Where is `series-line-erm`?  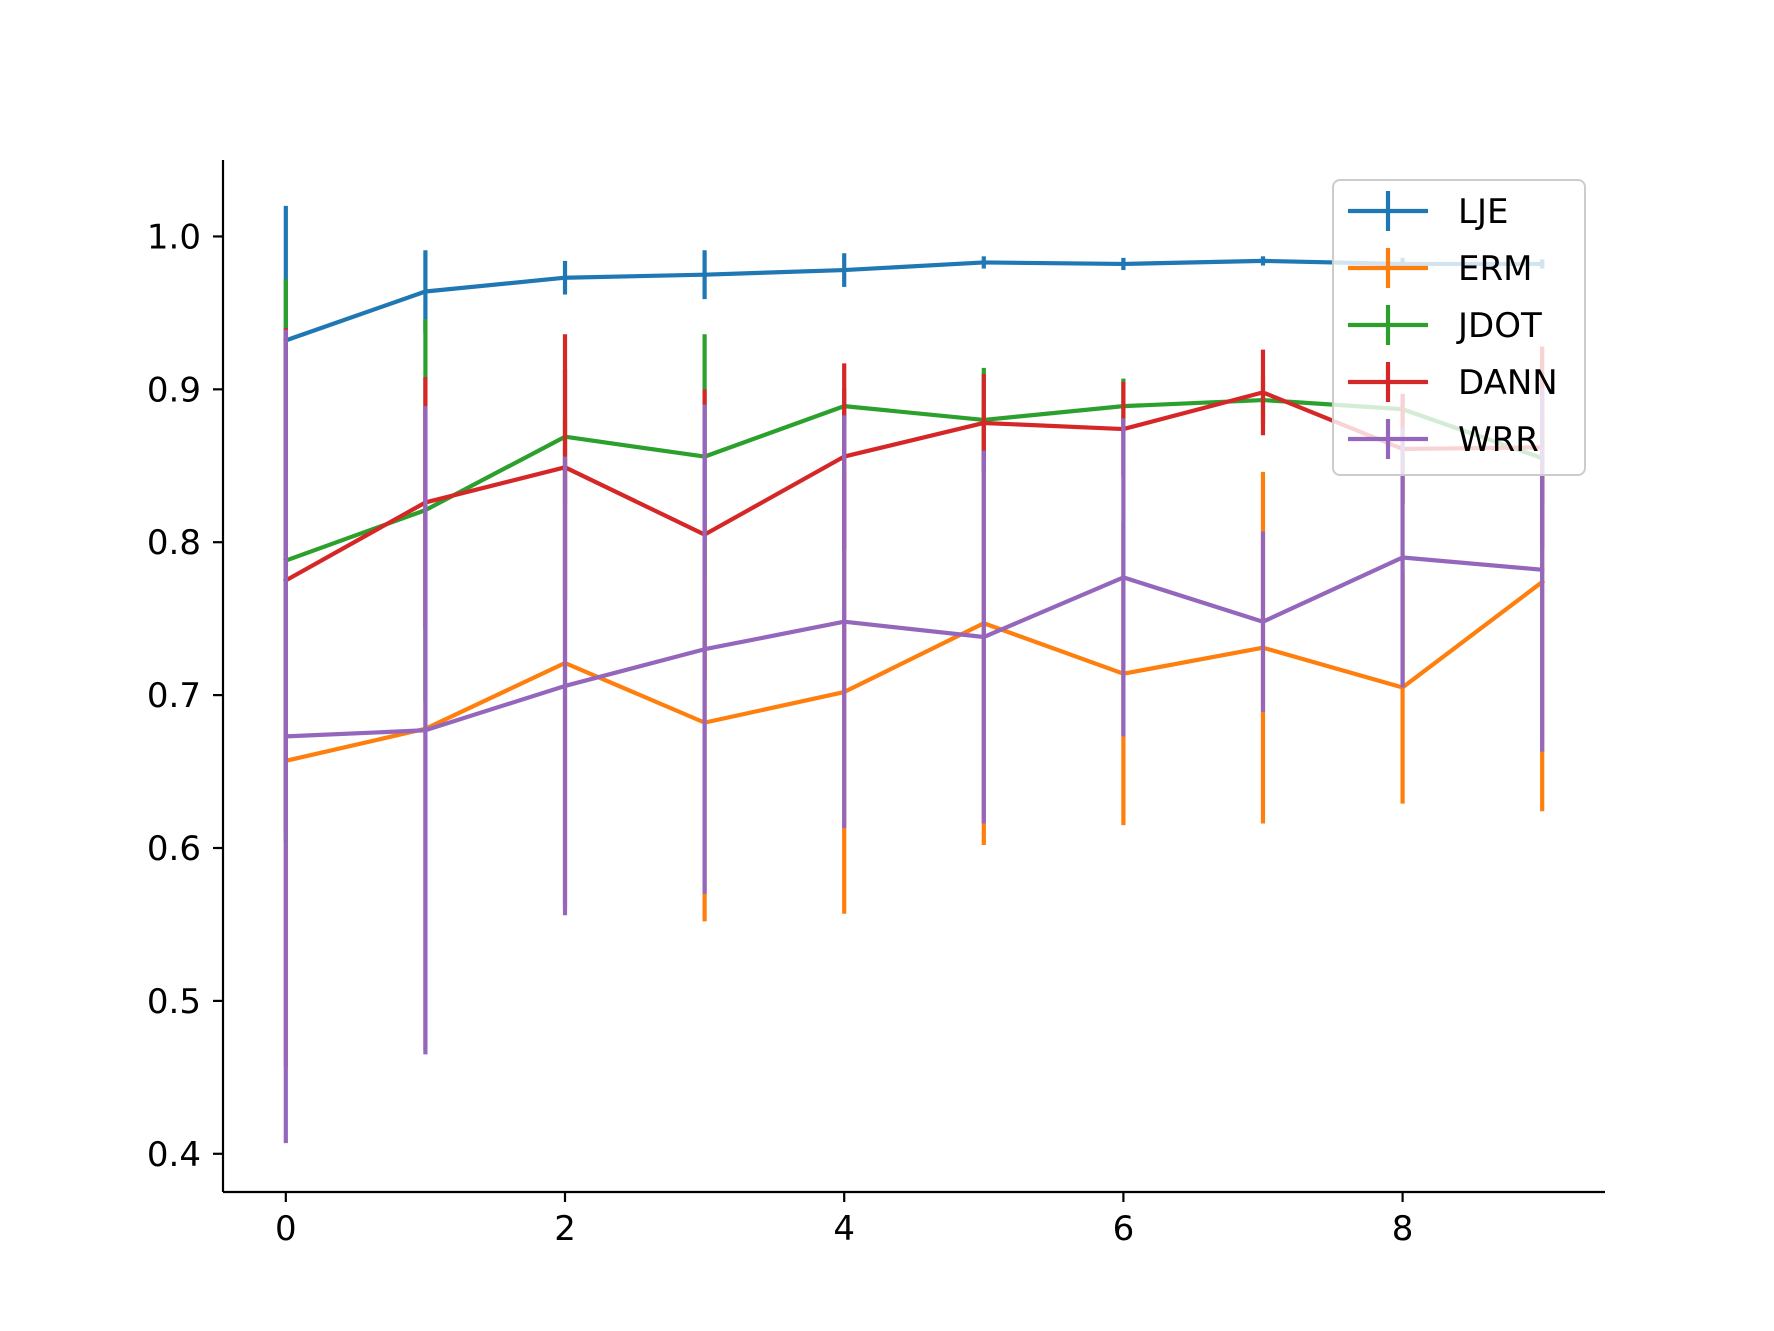 series-line-erm is located at coordinates (914, 671).